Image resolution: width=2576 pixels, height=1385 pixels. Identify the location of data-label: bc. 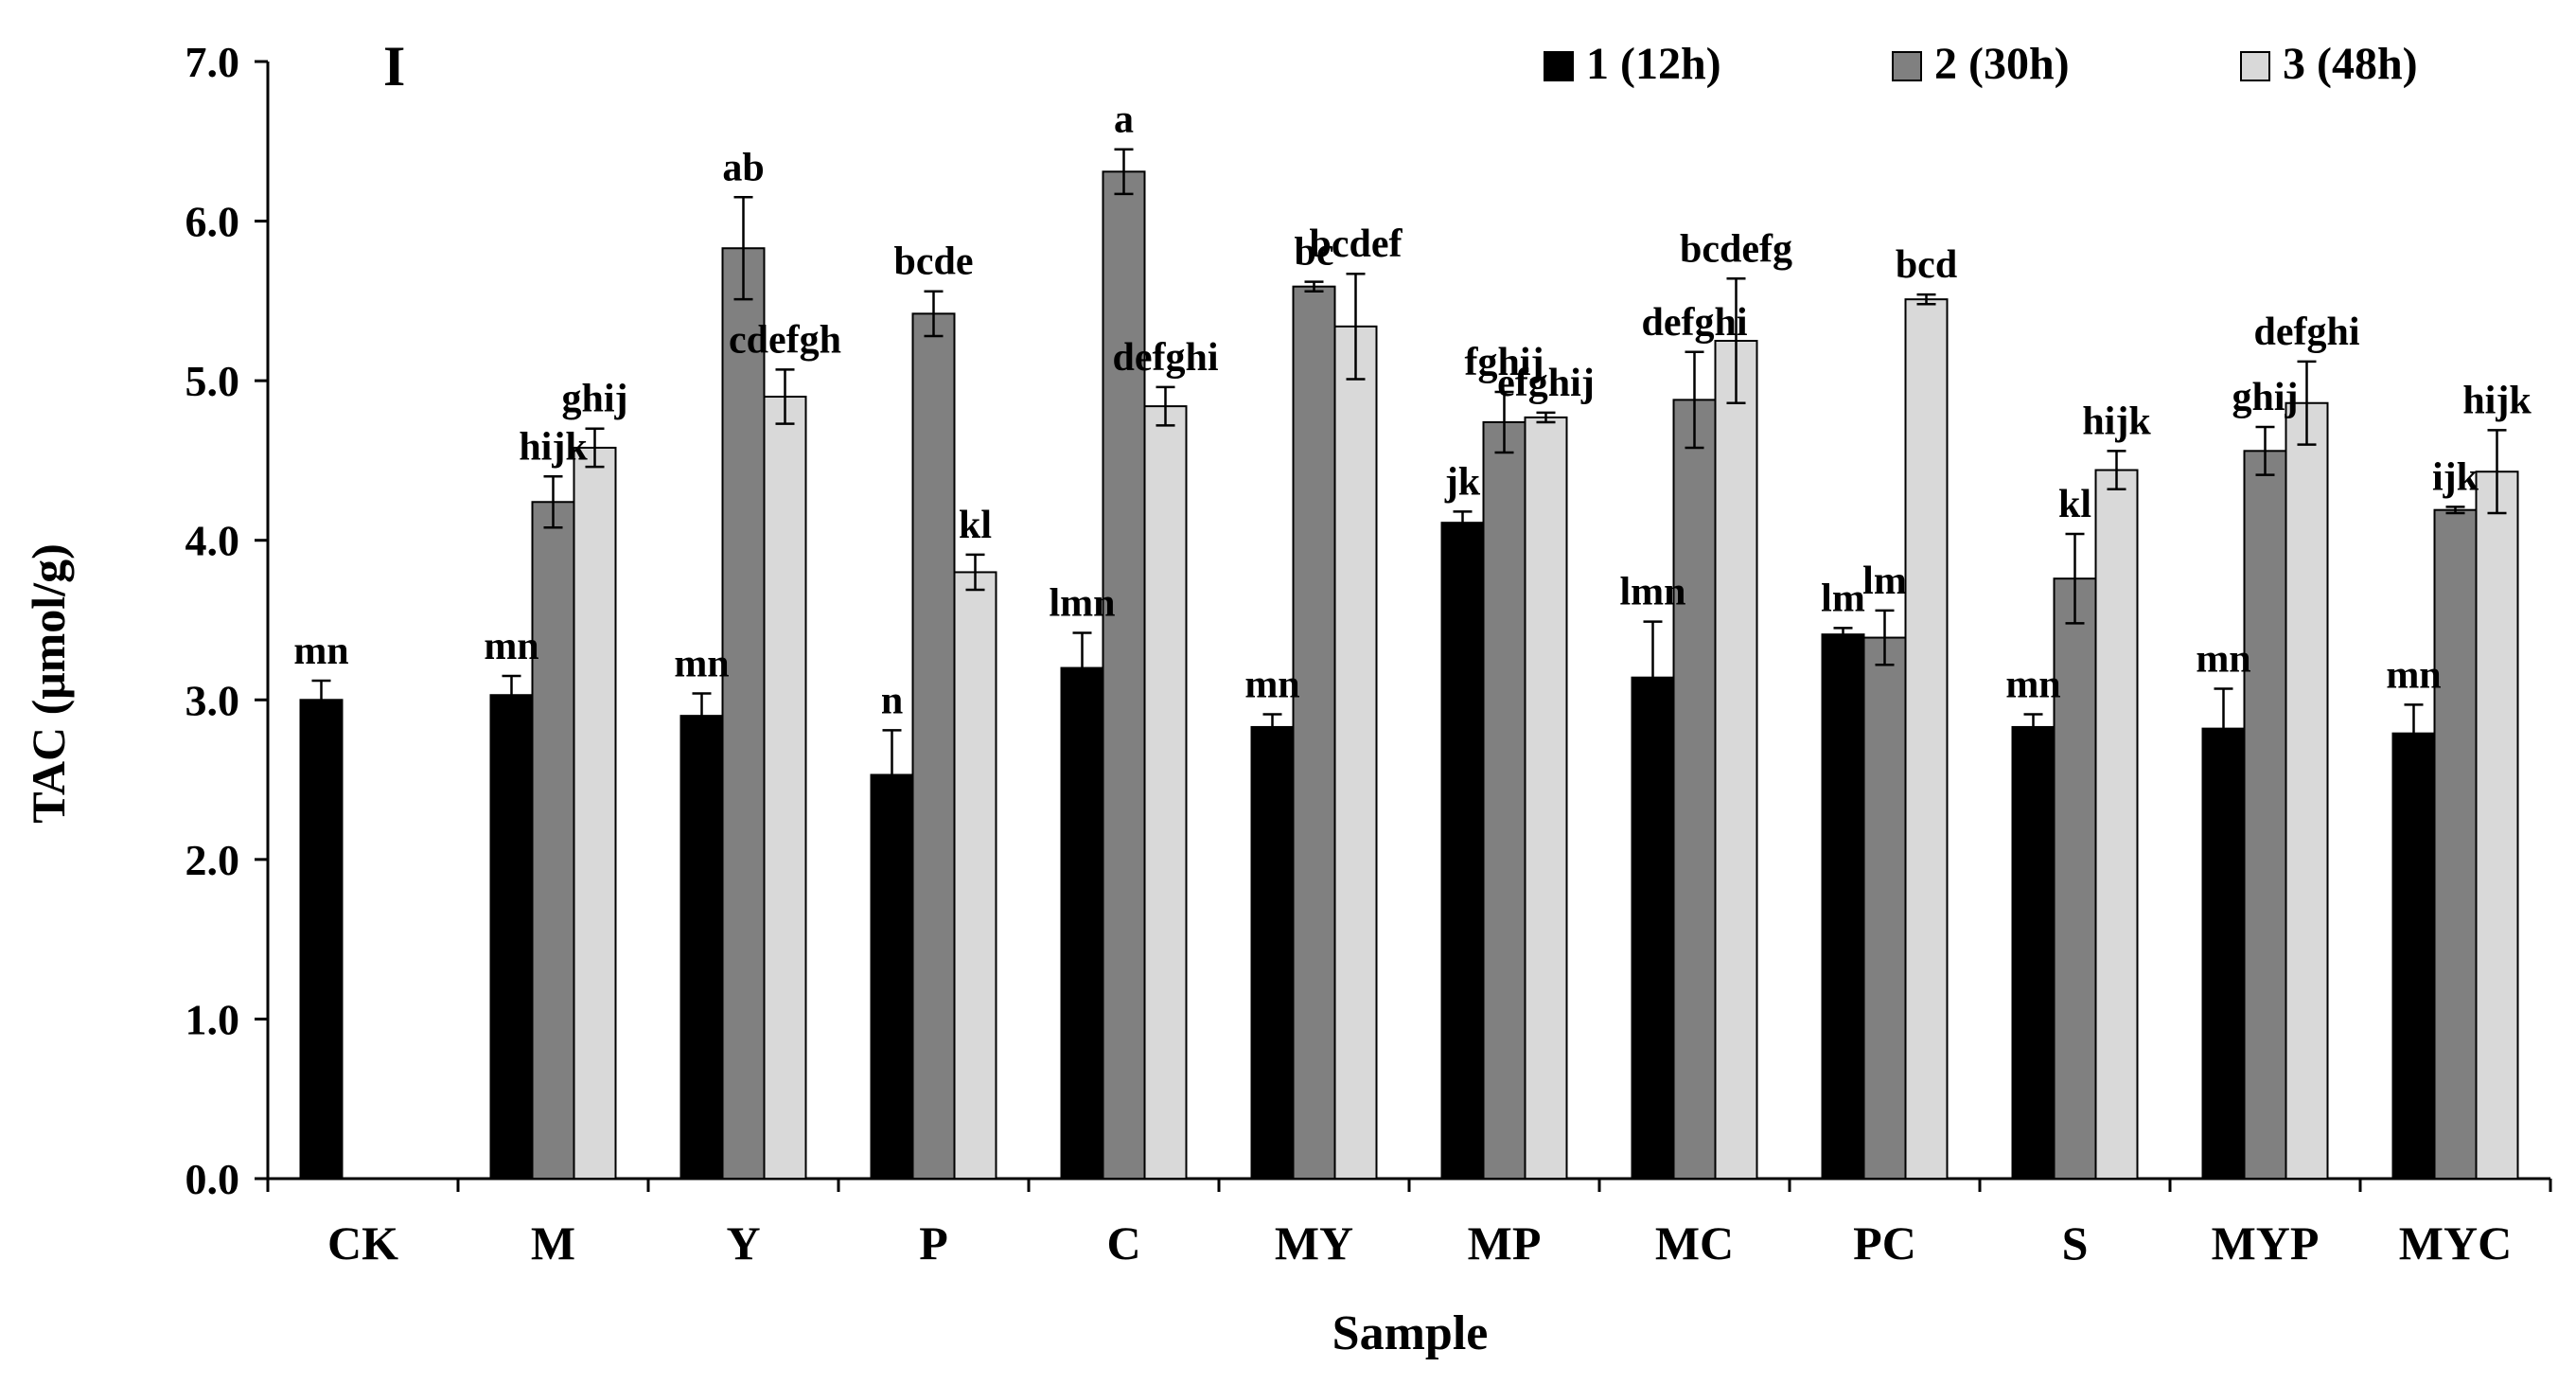
(1314, 253).